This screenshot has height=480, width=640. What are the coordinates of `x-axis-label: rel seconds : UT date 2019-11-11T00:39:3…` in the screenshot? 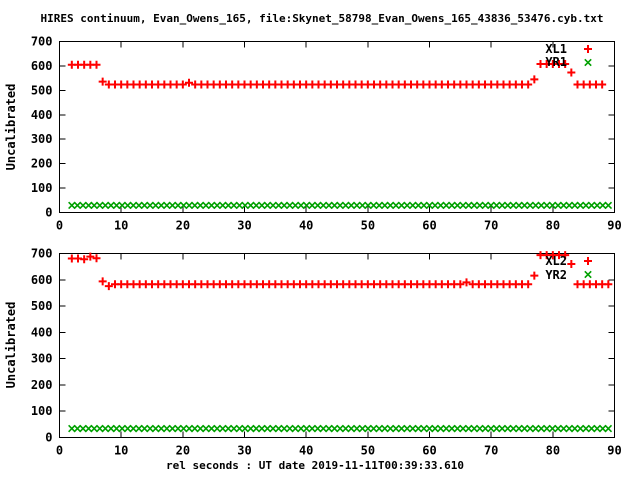 It's located at (315, 465).